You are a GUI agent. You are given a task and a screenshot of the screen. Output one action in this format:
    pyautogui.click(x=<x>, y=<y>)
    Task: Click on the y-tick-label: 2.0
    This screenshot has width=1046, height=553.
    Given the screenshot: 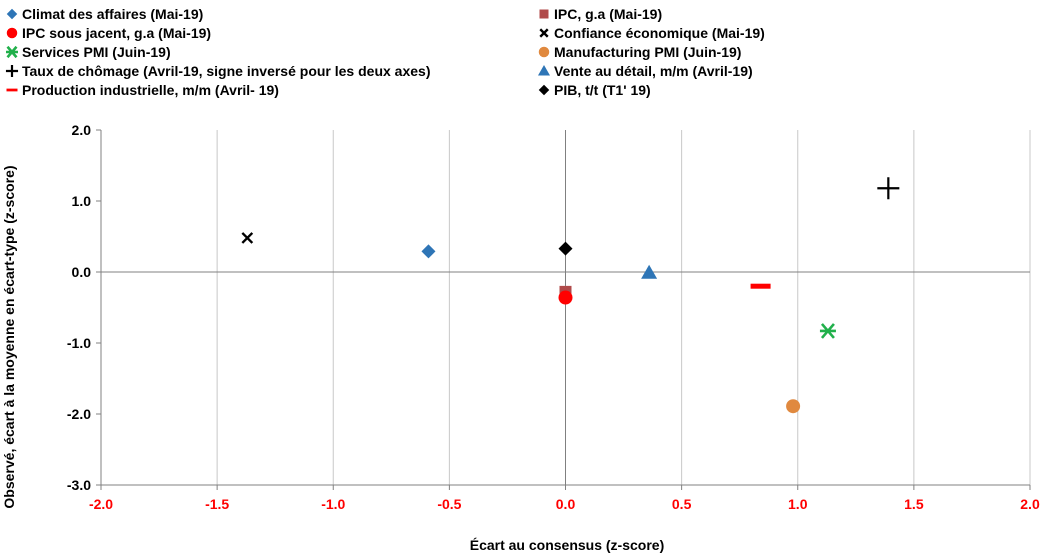 What is the action you would take?
    pyautogui.click(x=82, y=130)
    